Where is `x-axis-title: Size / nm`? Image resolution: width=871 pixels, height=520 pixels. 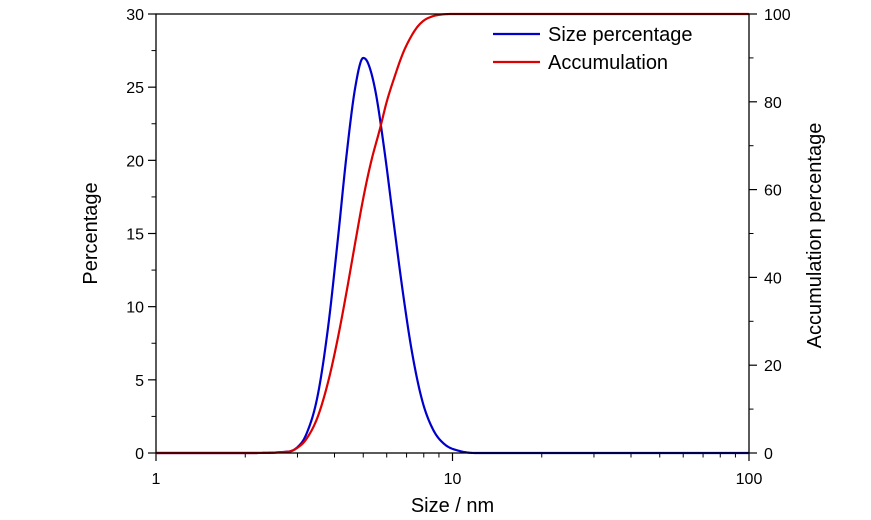 x-axis-title: Size / nm is located at coordinates (452, 506).